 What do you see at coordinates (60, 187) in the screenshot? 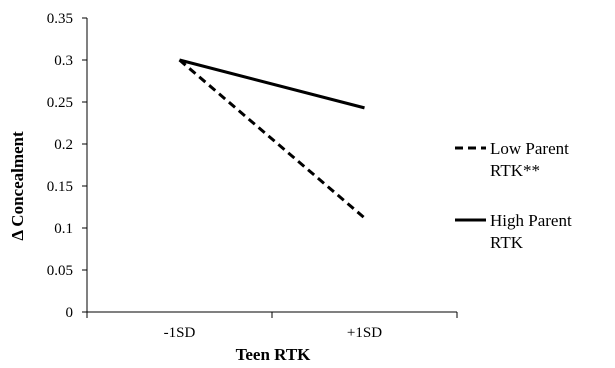
I see `y-tick-label: 0.15` at bounding box center [60, 187].